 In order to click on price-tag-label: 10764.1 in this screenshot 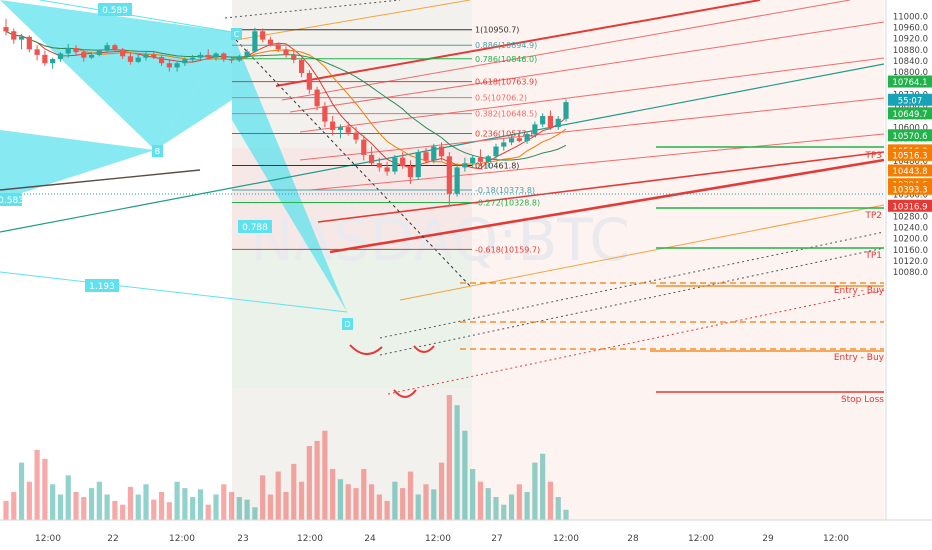, I will do `click(909, 83)`.